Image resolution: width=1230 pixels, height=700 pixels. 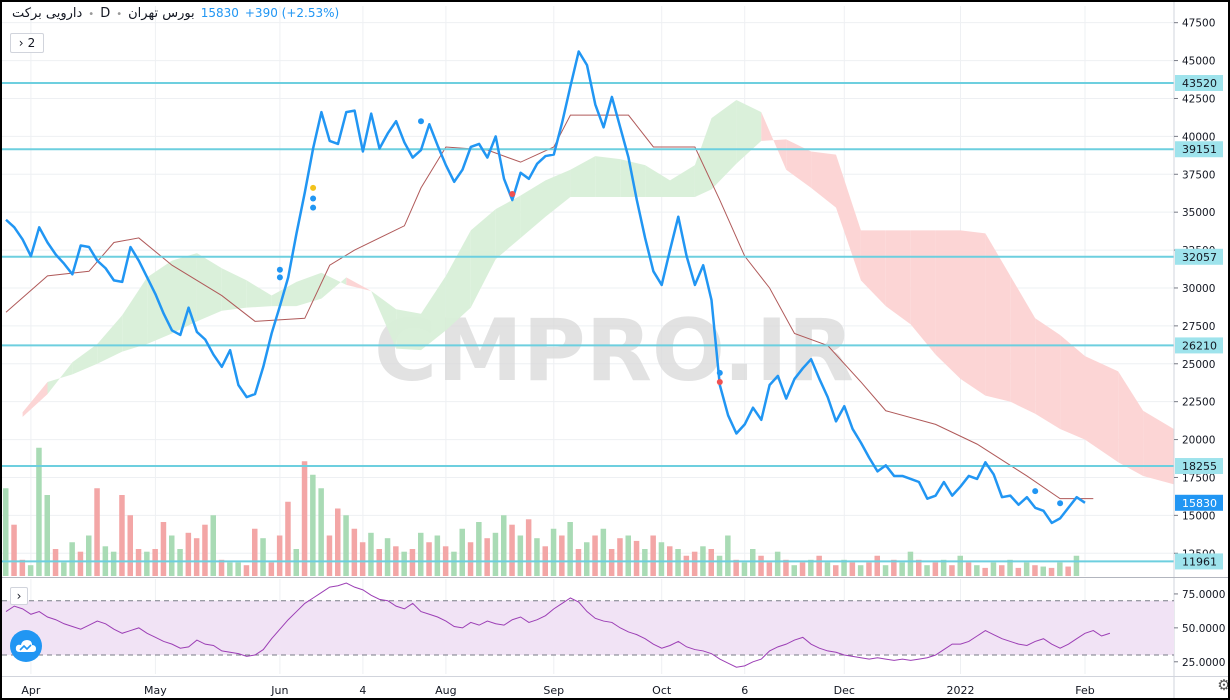 I want to click on price-label-text: 15830, so click(x=1199, y=503).